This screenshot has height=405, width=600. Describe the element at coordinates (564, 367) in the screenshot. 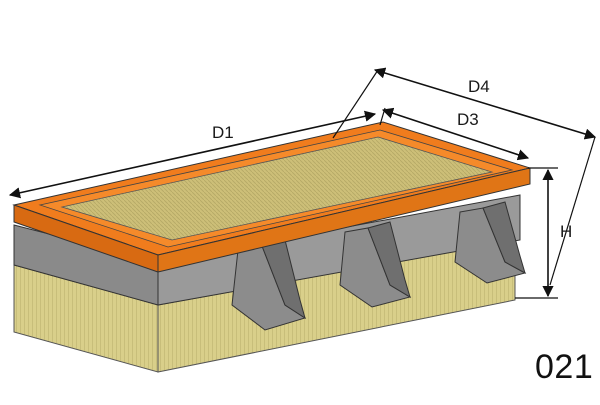

I see `product-code: 021` at that location.